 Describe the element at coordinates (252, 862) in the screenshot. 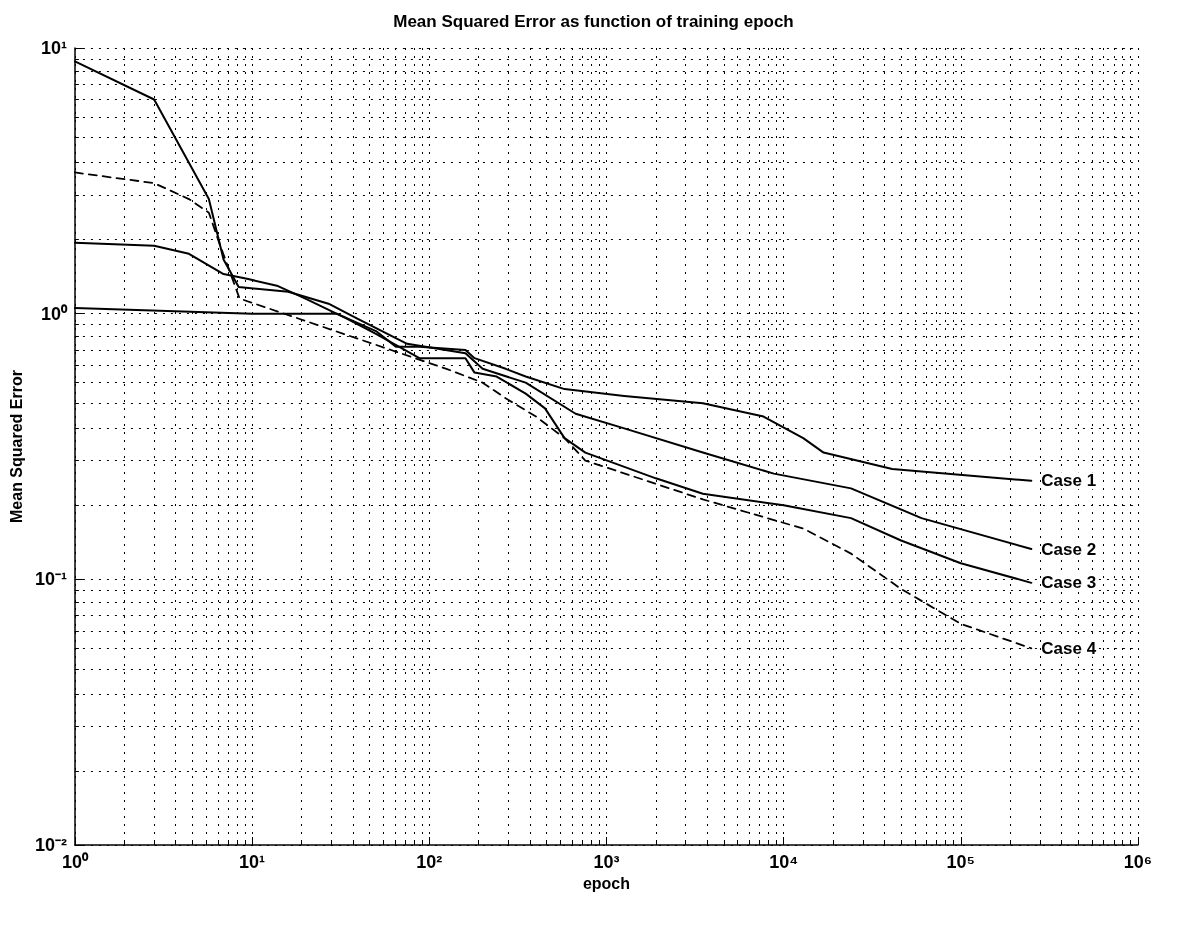

I see `x-tick-label: 10¹` at that location.